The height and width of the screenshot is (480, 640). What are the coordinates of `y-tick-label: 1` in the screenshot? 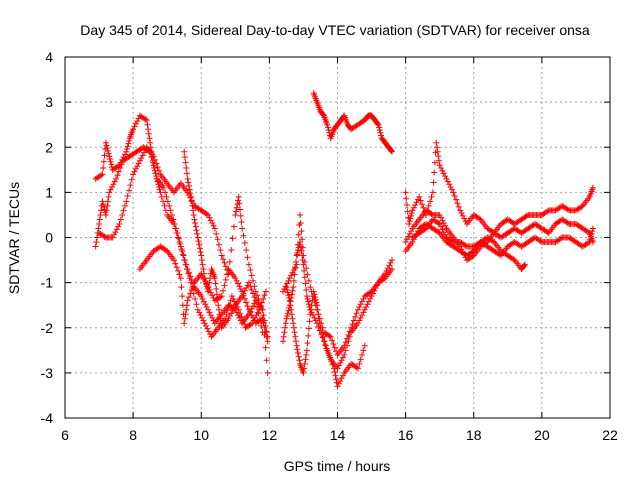 It's located at (49, 192).